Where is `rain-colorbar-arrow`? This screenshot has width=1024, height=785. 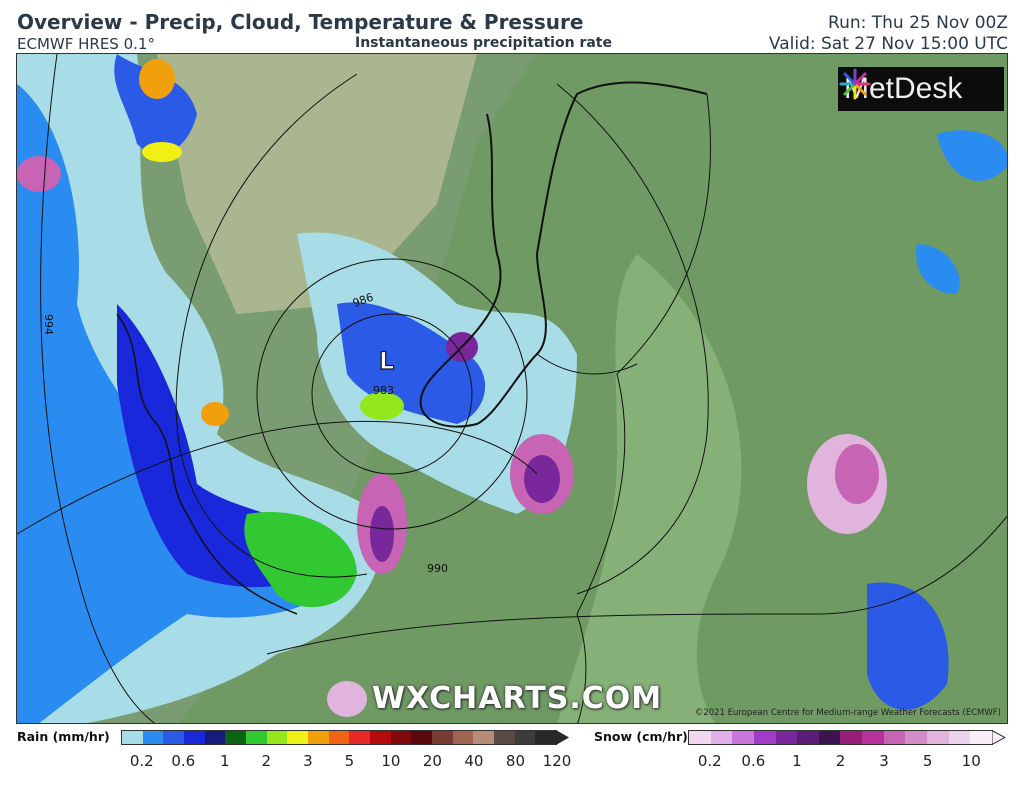
rain-colorbar-arrow is located at coordinates (562, 737).